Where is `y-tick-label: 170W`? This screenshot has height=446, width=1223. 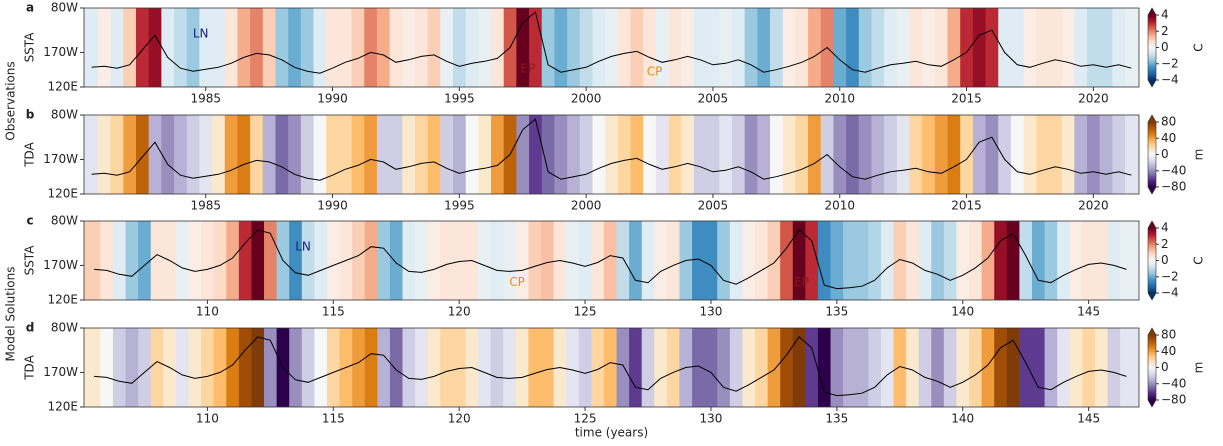 y-tick-label: 170W is located at coordinates (60, 52).